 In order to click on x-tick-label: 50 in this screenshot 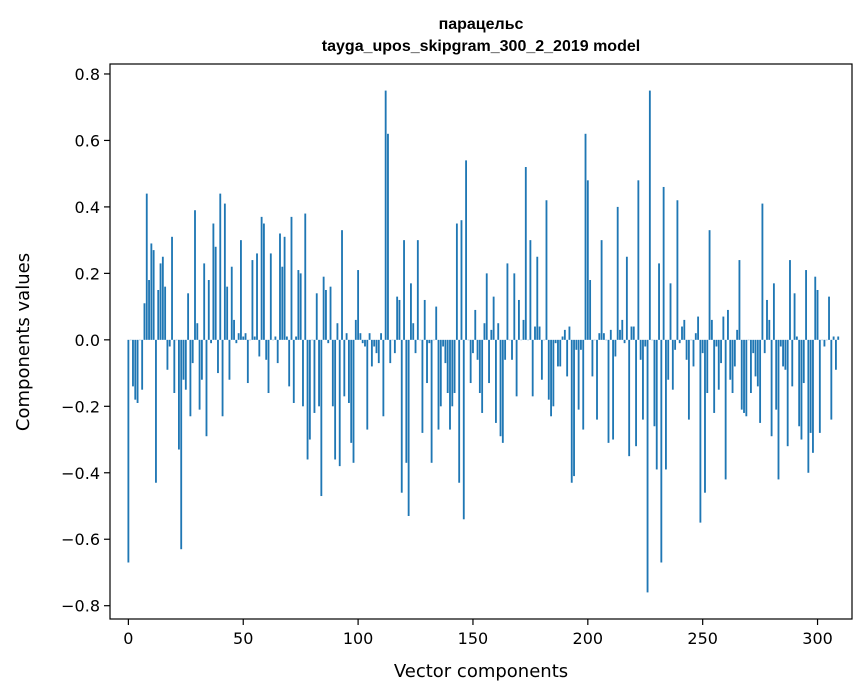, I will do `click(243, 638)`.